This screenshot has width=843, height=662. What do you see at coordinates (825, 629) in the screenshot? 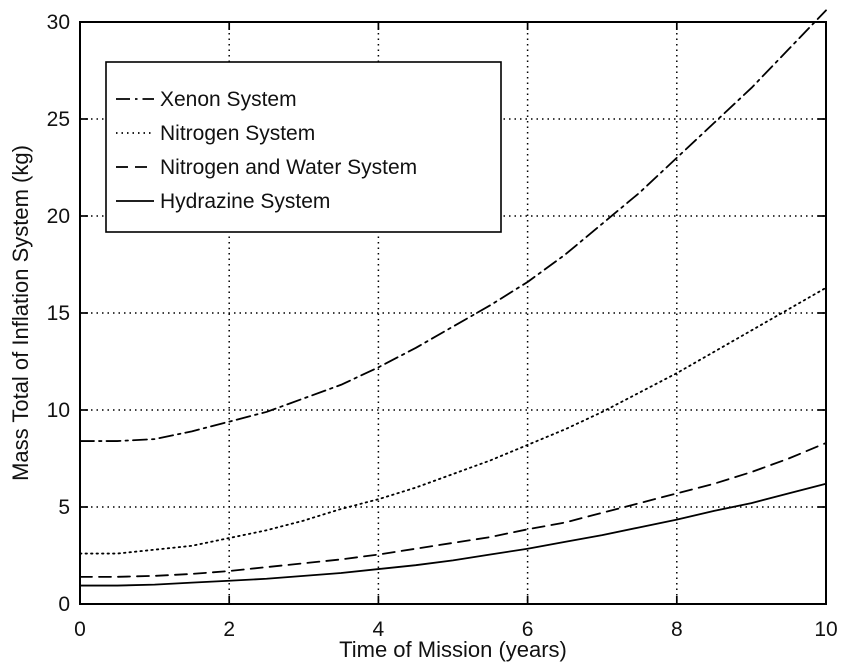
I see `x-tick-label: 10` at bounding box center [825, 629].